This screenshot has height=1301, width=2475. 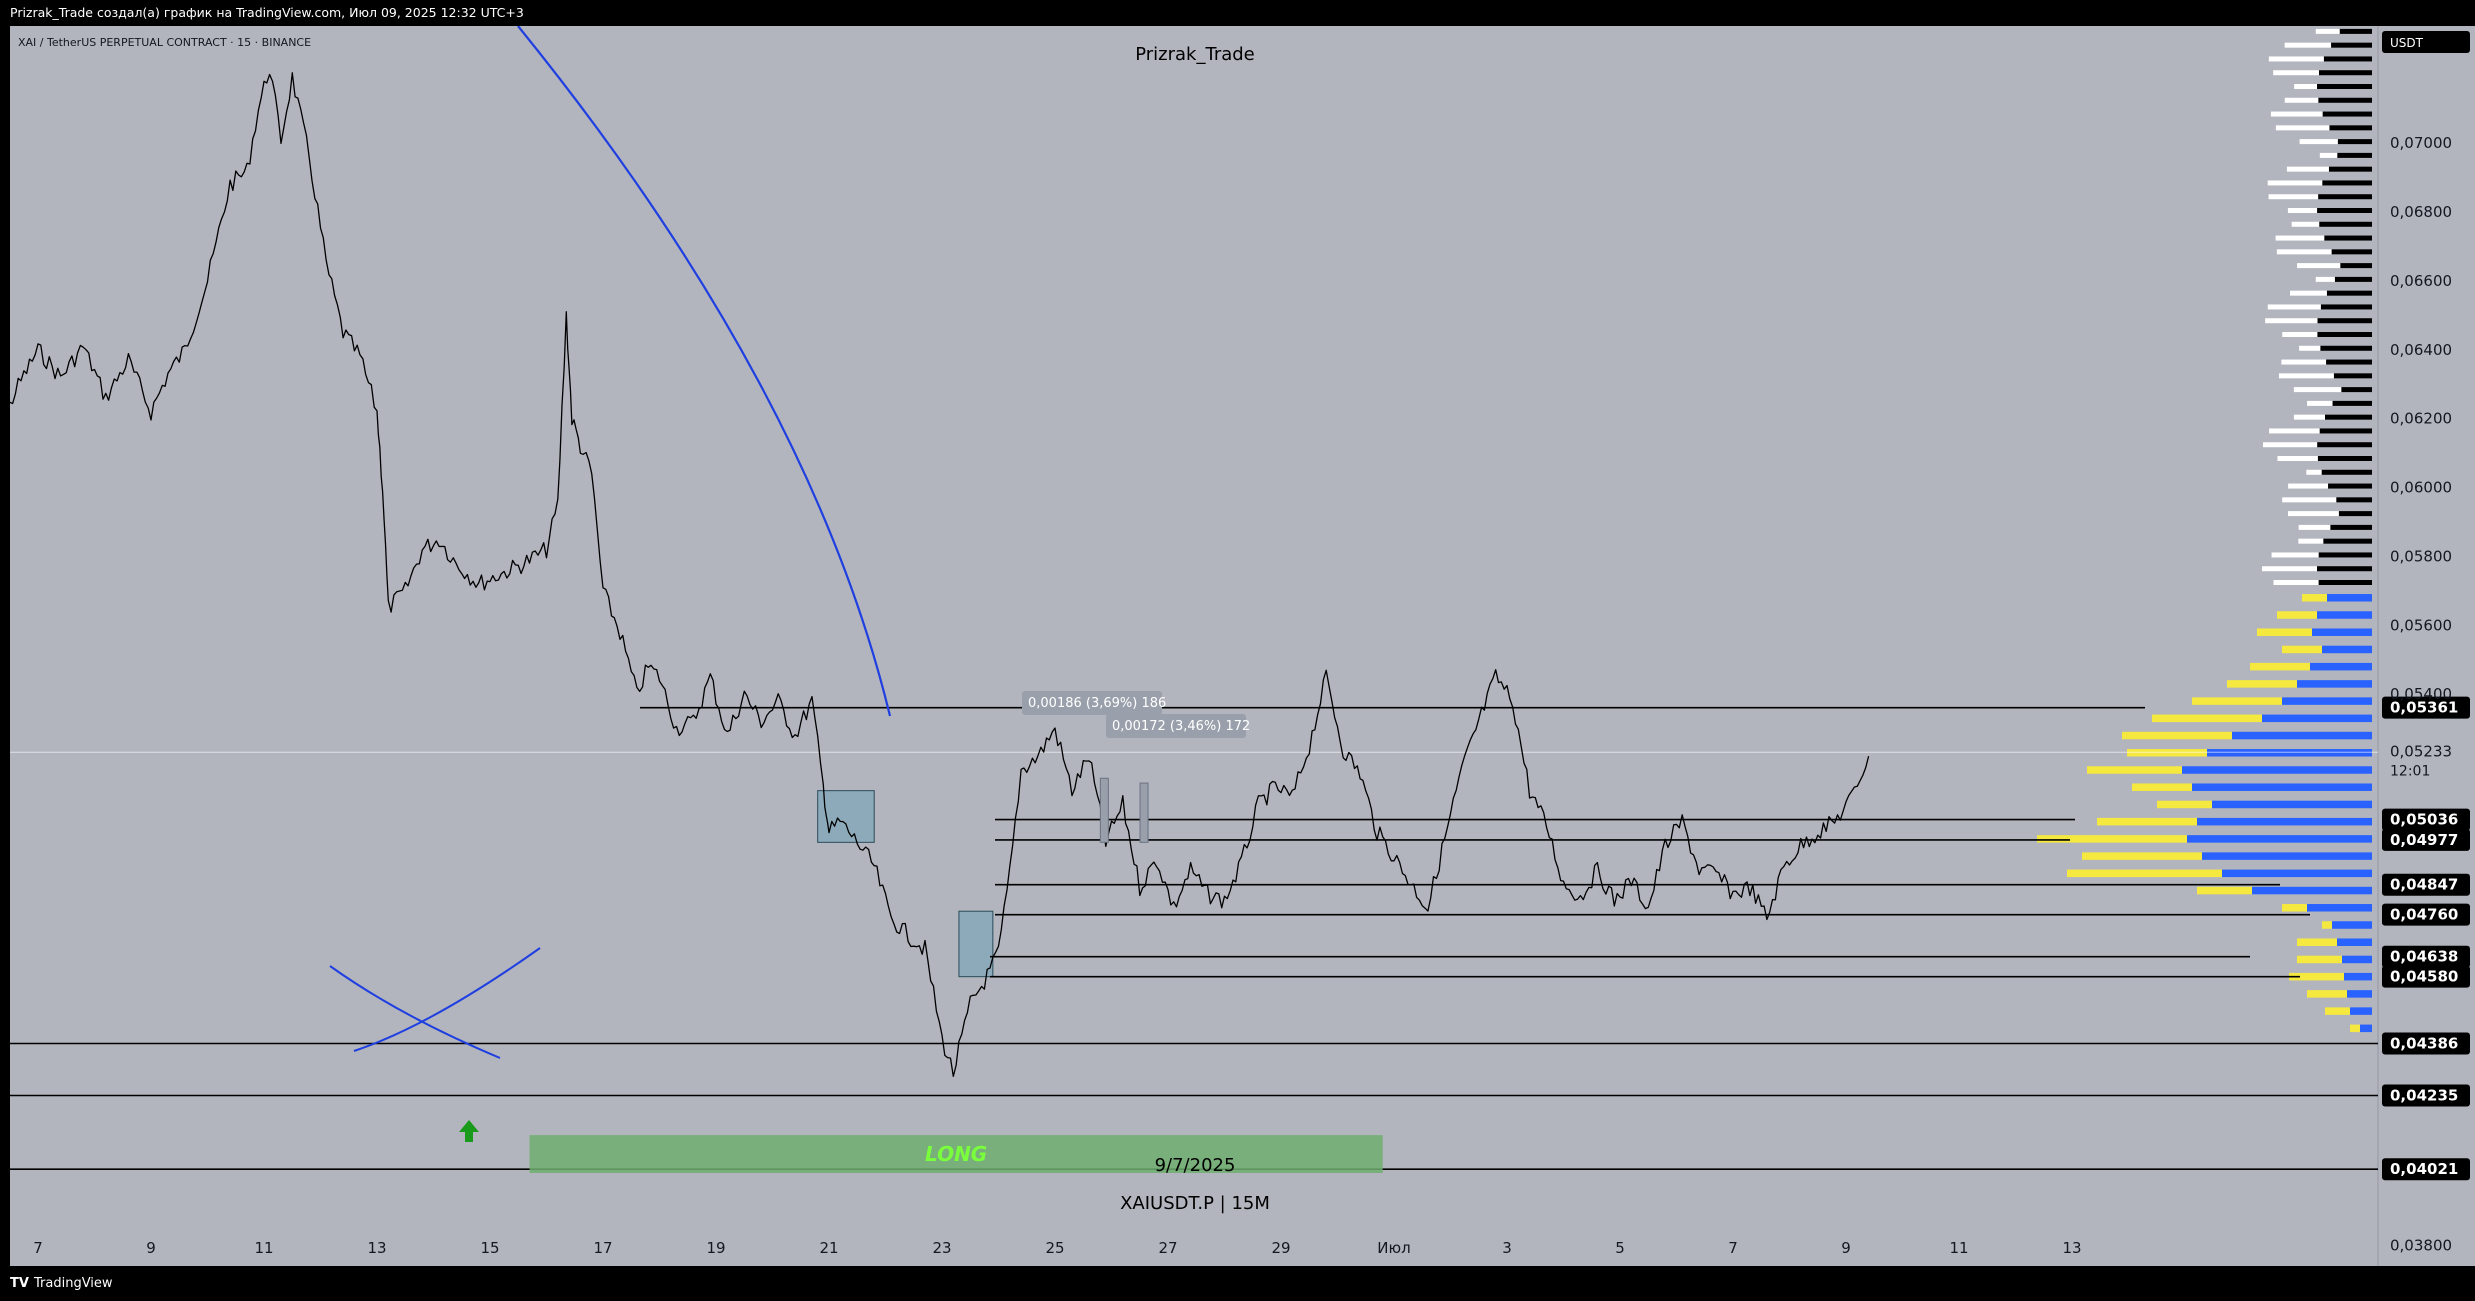 I want to click on time-axis-tick: 3, so click(x=1507, y=1248).